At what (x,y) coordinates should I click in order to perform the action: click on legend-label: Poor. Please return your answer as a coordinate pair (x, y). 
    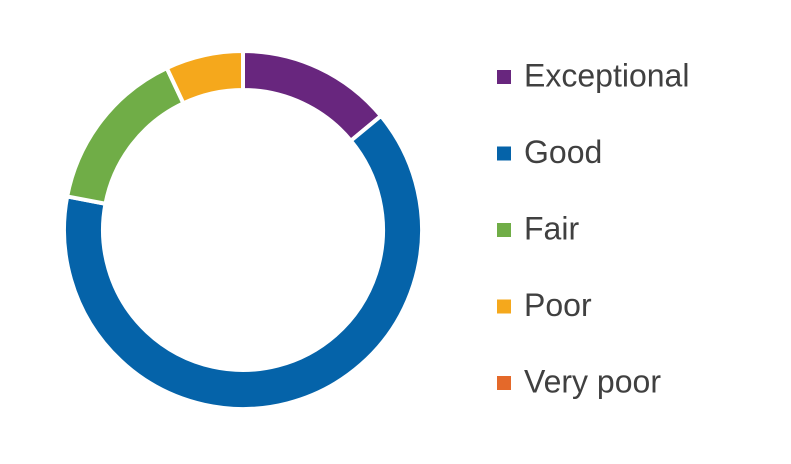
    Looking at the image, I should click on (558, 305).